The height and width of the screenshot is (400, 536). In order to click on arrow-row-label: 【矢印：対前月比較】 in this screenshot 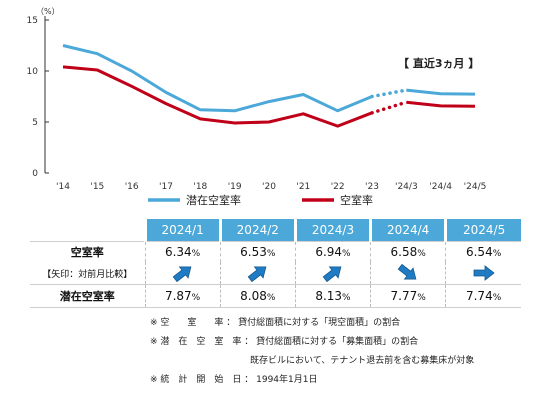, I will do `click(87, 274)`.